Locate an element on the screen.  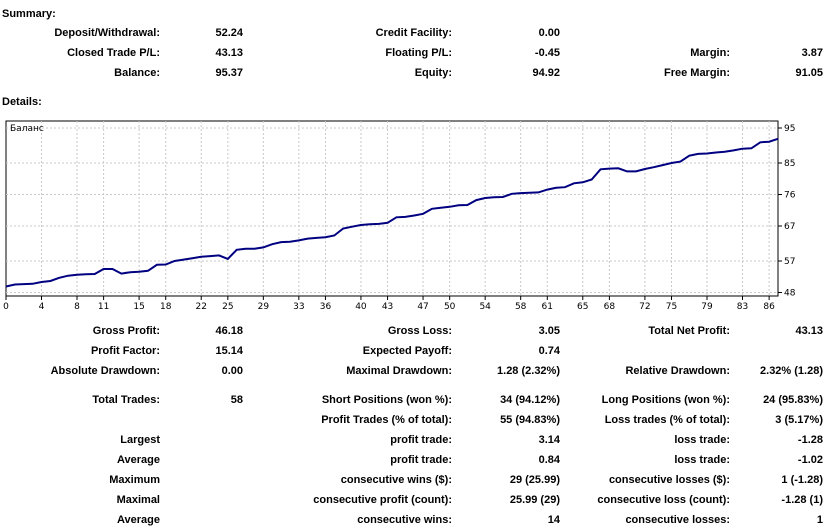
details-label-r9-c0: Average is located at coordinates (138, 520).